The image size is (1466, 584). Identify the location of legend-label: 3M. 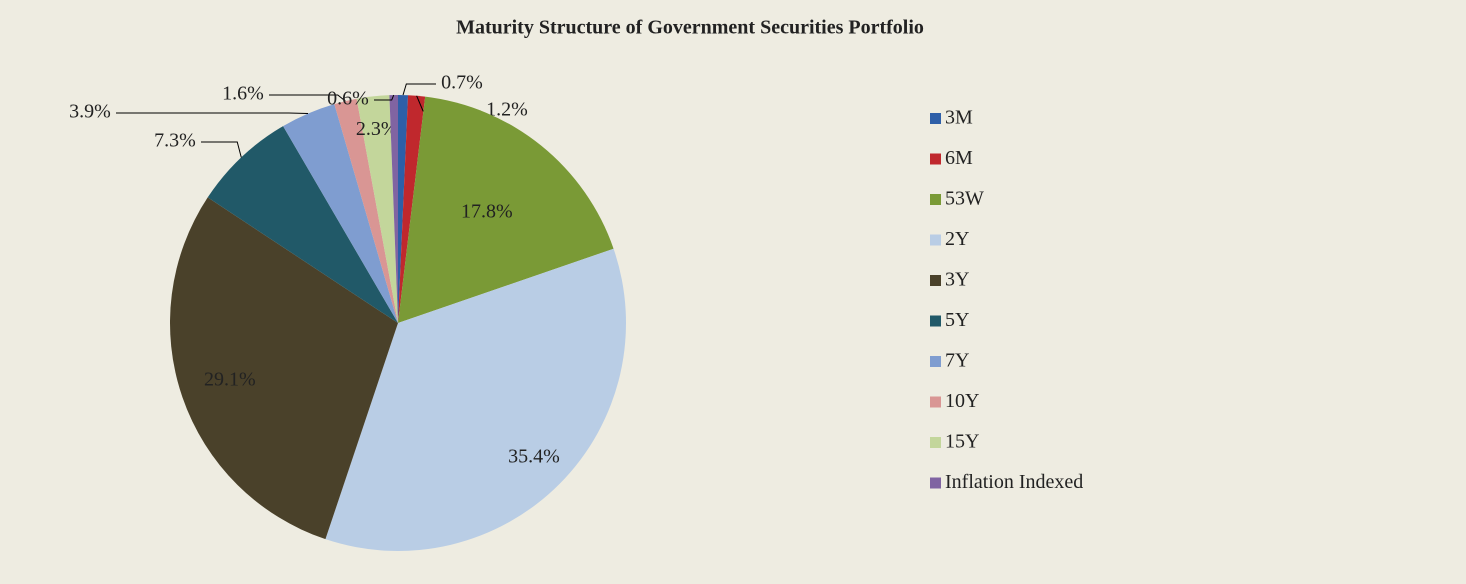
(959, 118).